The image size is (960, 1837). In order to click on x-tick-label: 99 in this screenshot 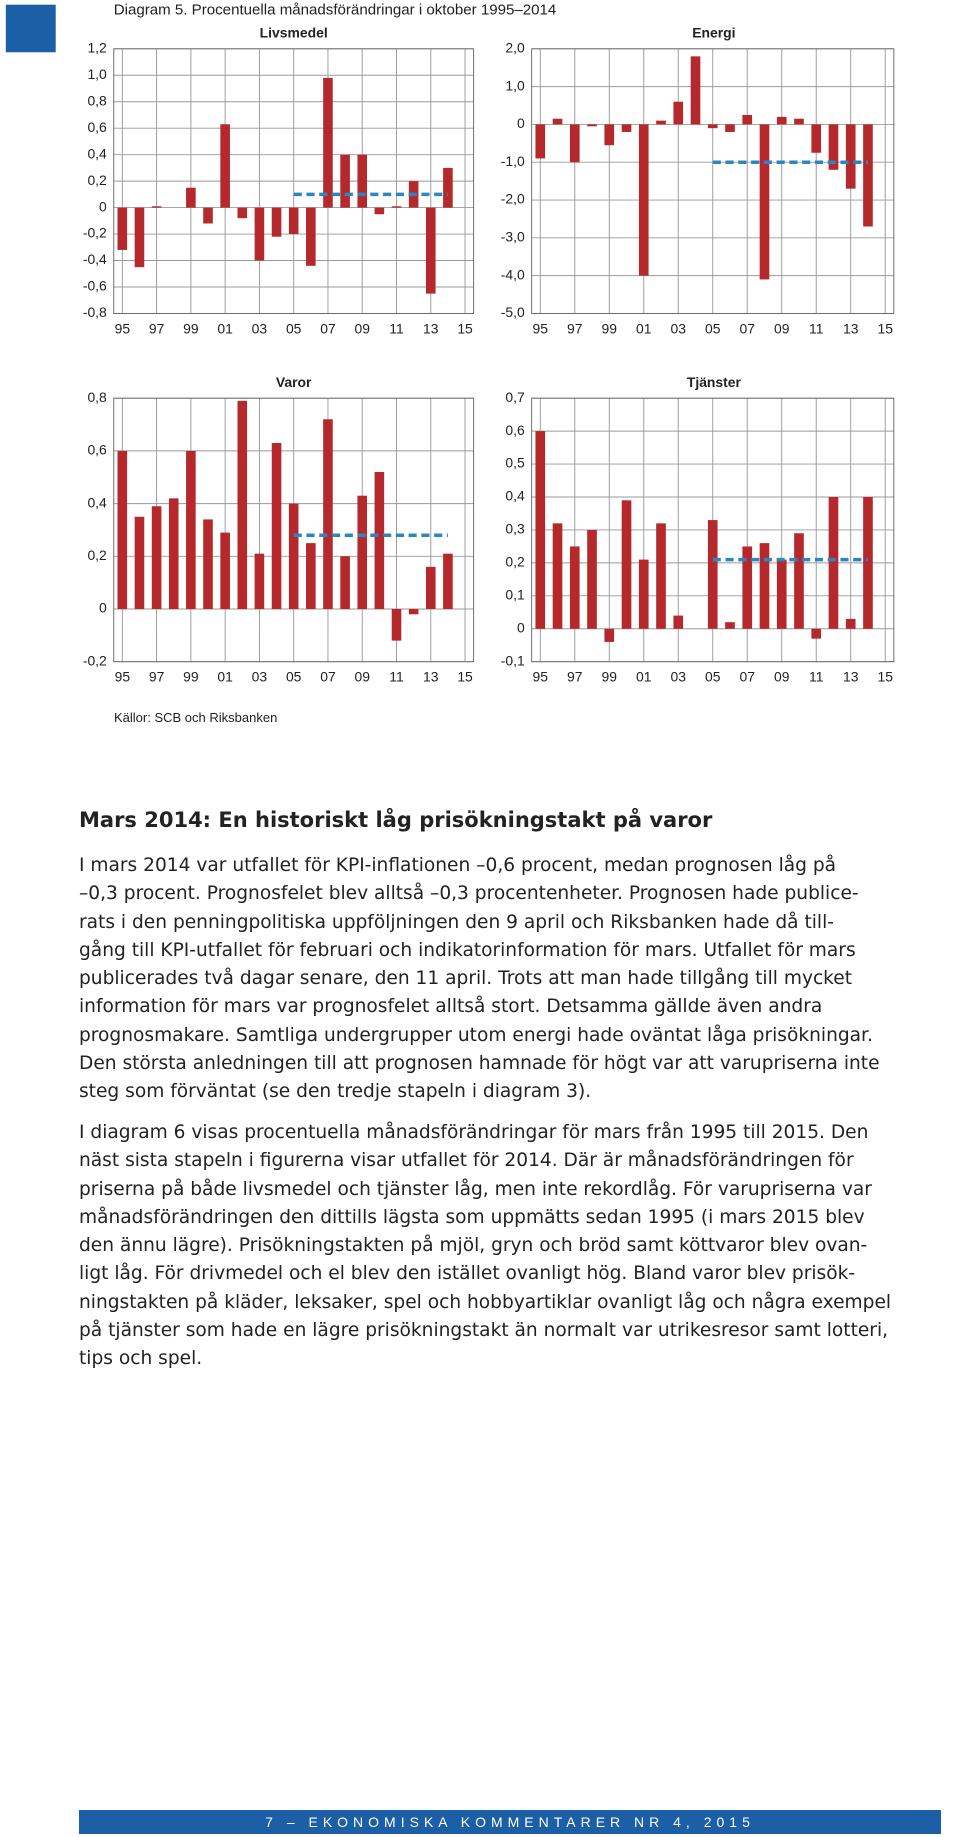, I will do `click(191, 677)`.